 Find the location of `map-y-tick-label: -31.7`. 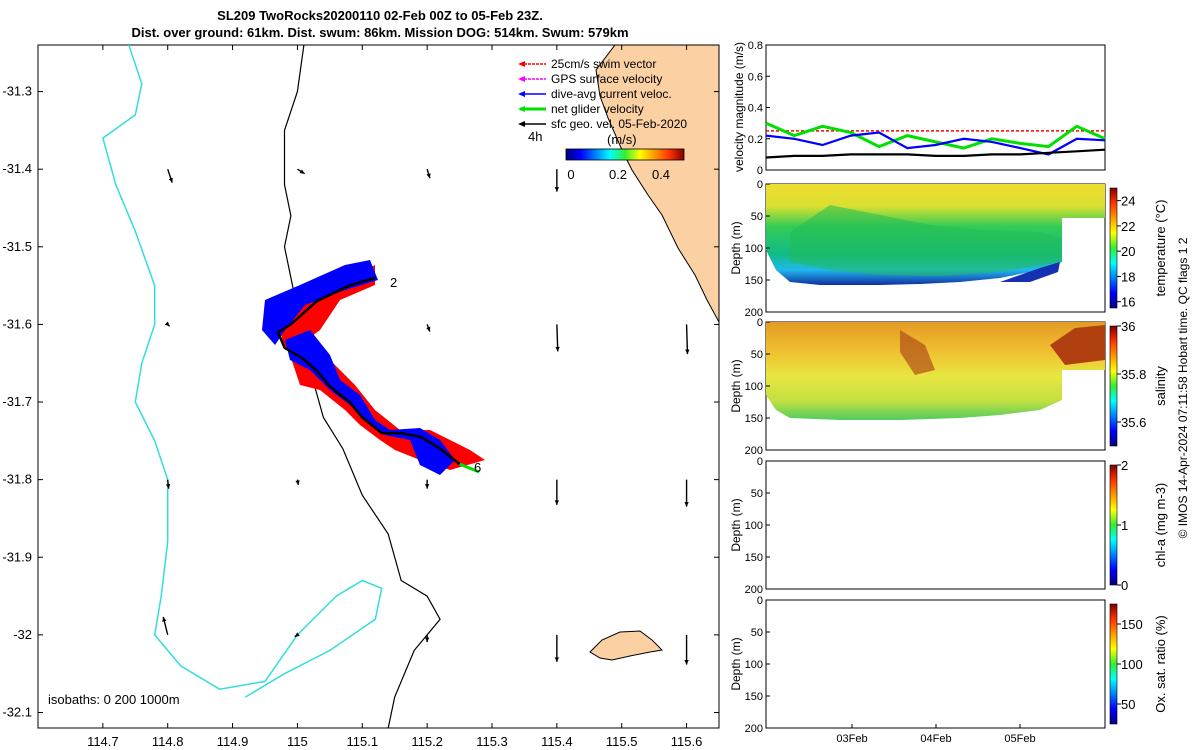

map-y-tick-label: -31.7 is located at coordinates (17, 401).